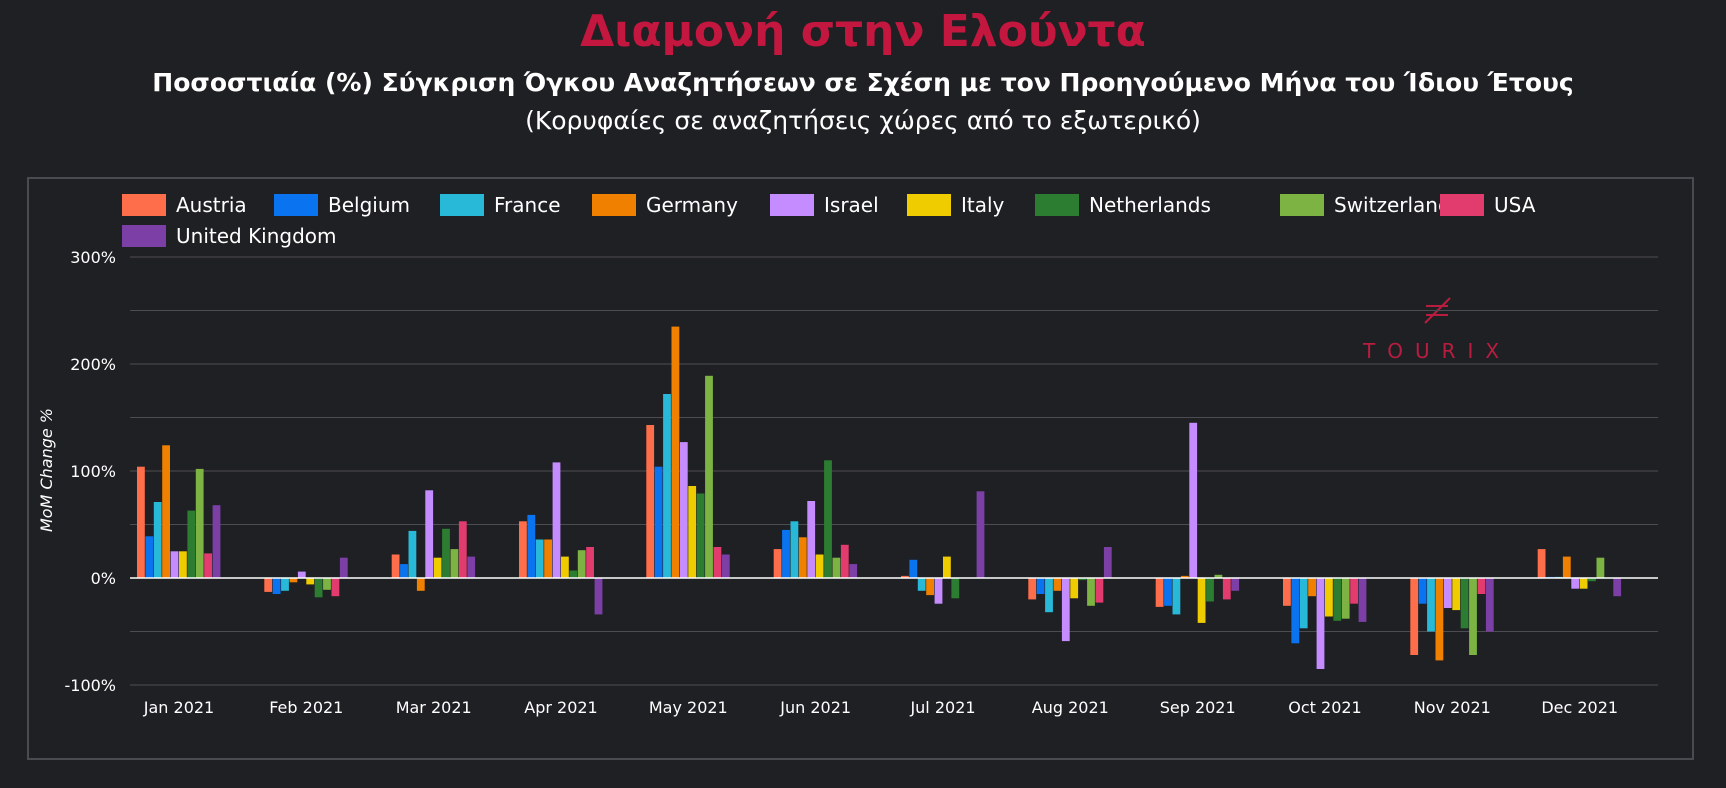 The image size is (1726, 788). What do you see at coordinates (688, 707) in the screenshot?
I see `x-tick-label: May 2021` at bounding box center [688, 707].